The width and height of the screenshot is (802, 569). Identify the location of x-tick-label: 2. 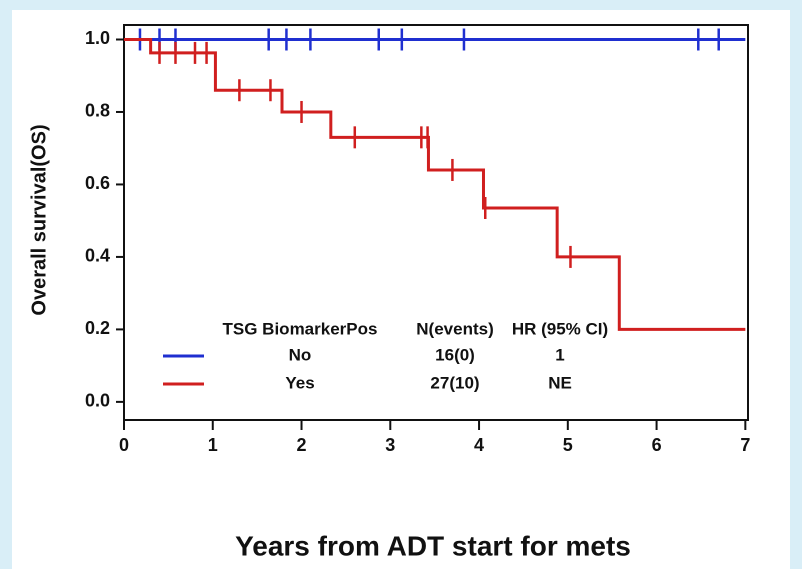
(302, 445).